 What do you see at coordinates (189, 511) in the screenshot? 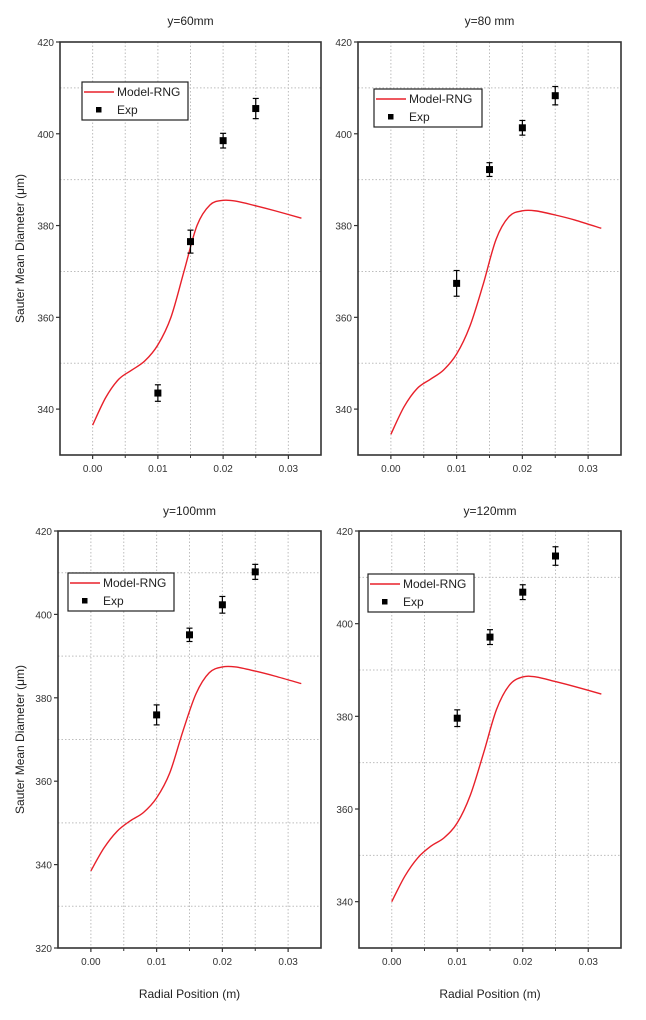
I see `panel-title: y=100mm` at bounding box center [189, 511].